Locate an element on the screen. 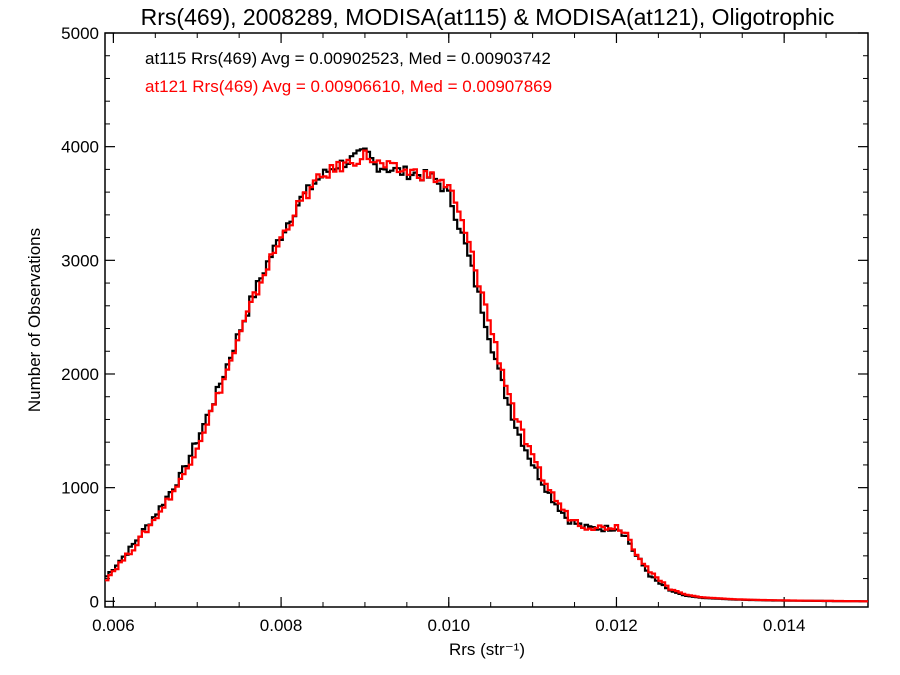  y-tick-label: 0 is located at coordinates (94, 601).